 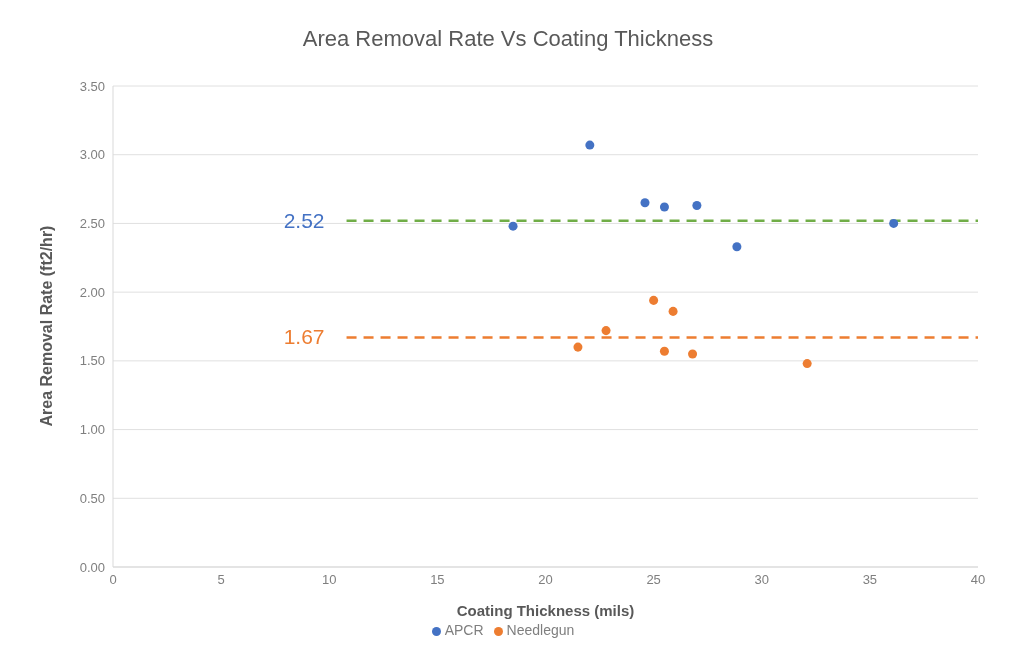 What do you see at coordinates (761, 580) in the screenshot?
I see `x-tick-label: 30` at bounding box center [761, 580].